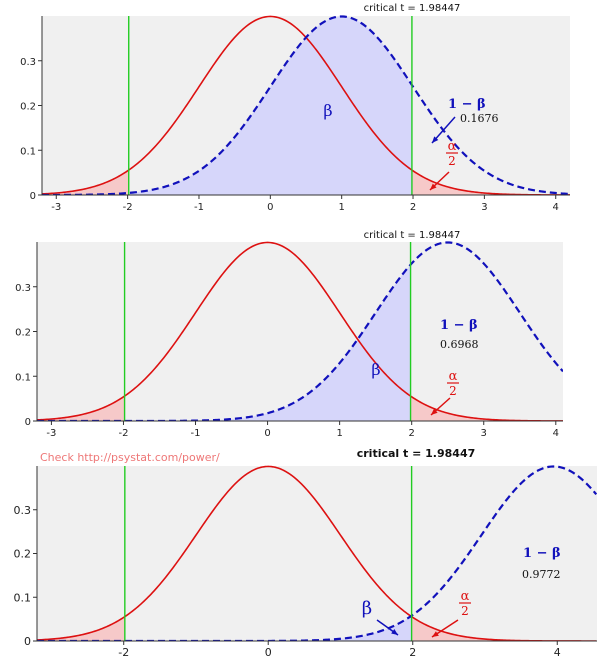 The width and height of the screenshot is (597, 668). Describe the element at coordinates (479, 118) in the screenshot. I see `power-value: 0.1676` at that location.